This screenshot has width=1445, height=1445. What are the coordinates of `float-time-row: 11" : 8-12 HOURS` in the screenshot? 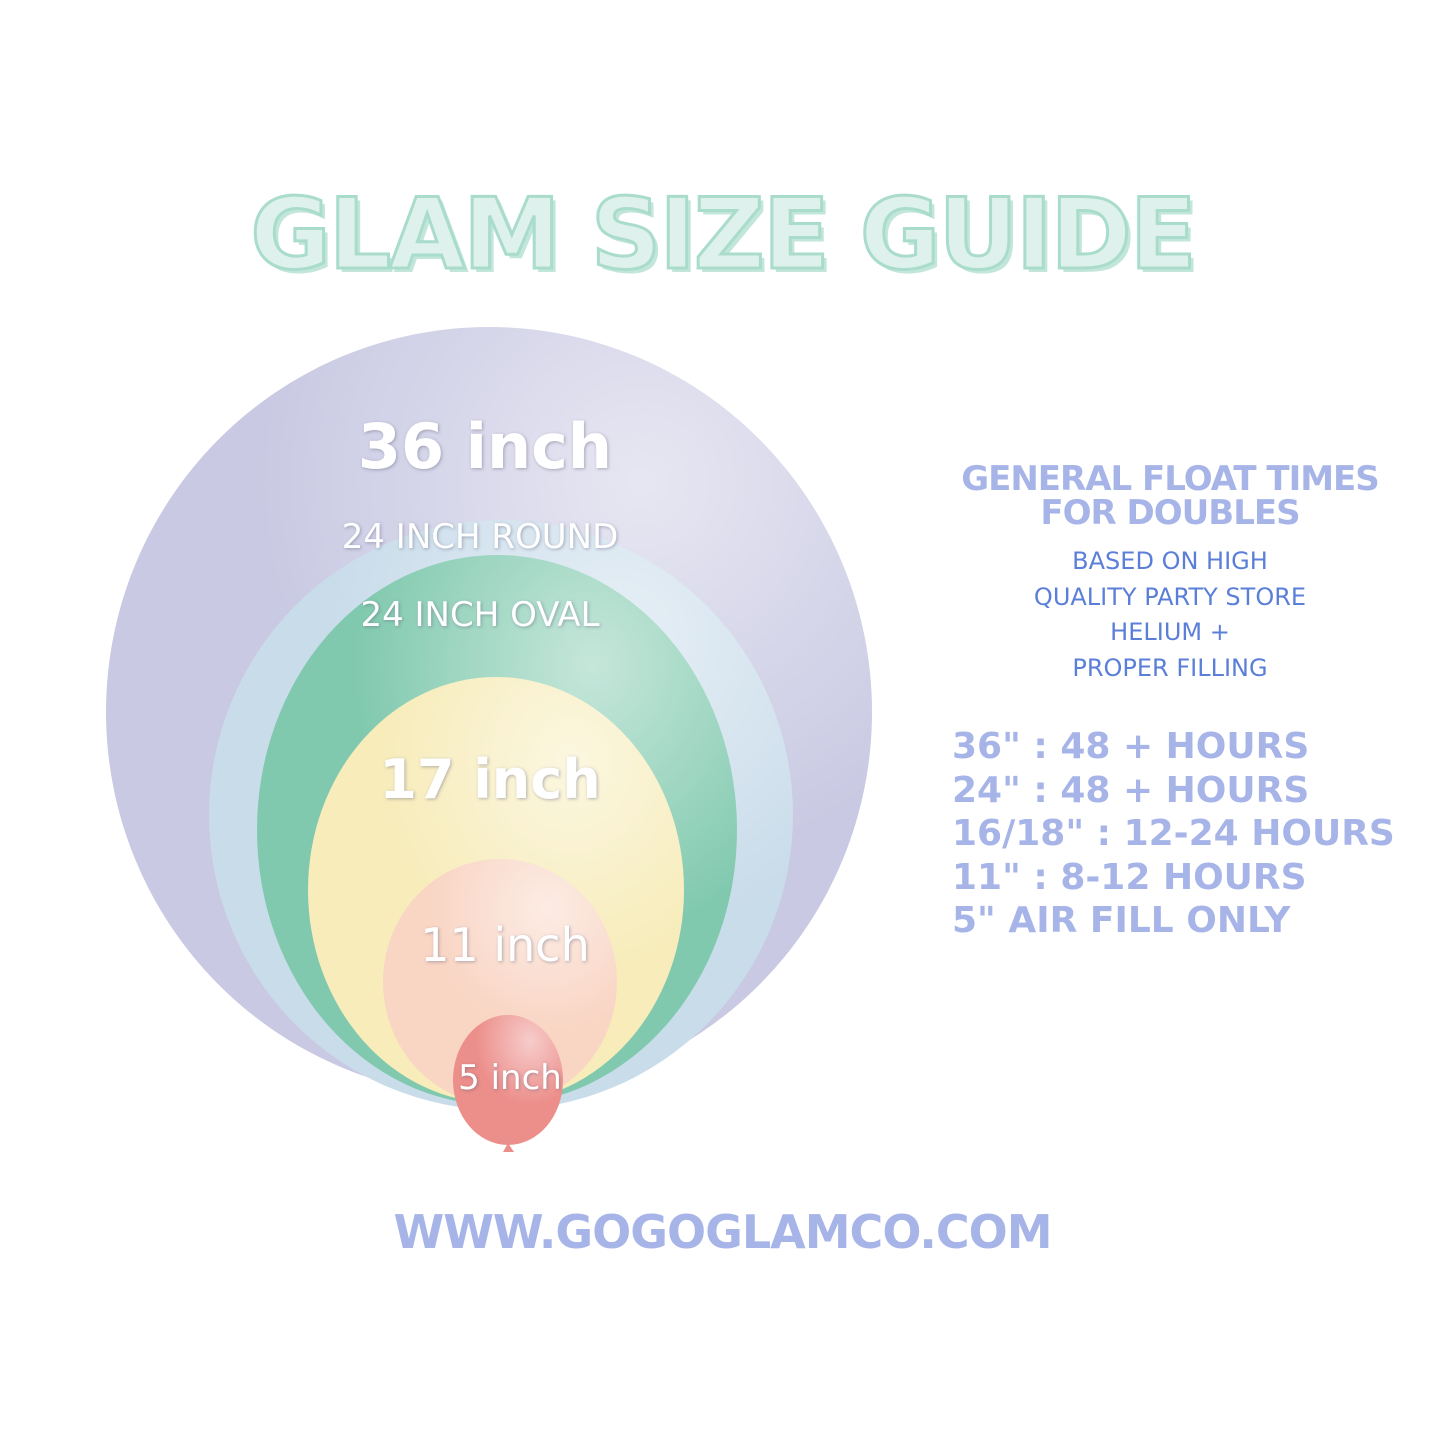 It's located at (1129, 877).